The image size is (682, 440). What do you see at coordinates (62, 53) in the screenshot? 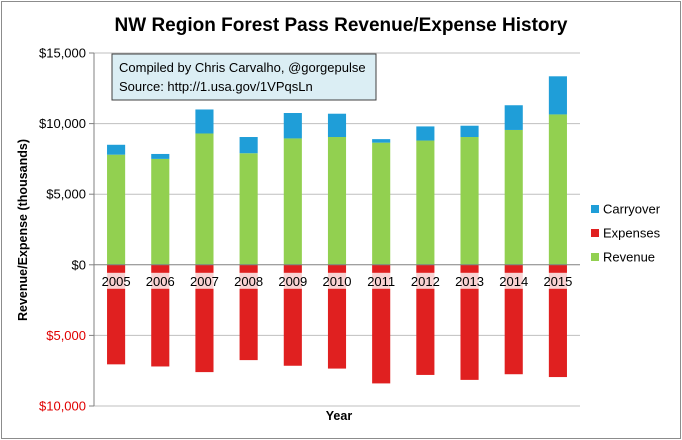
I see `y-tick-label: $15,000` at bounding box center [62, 53].